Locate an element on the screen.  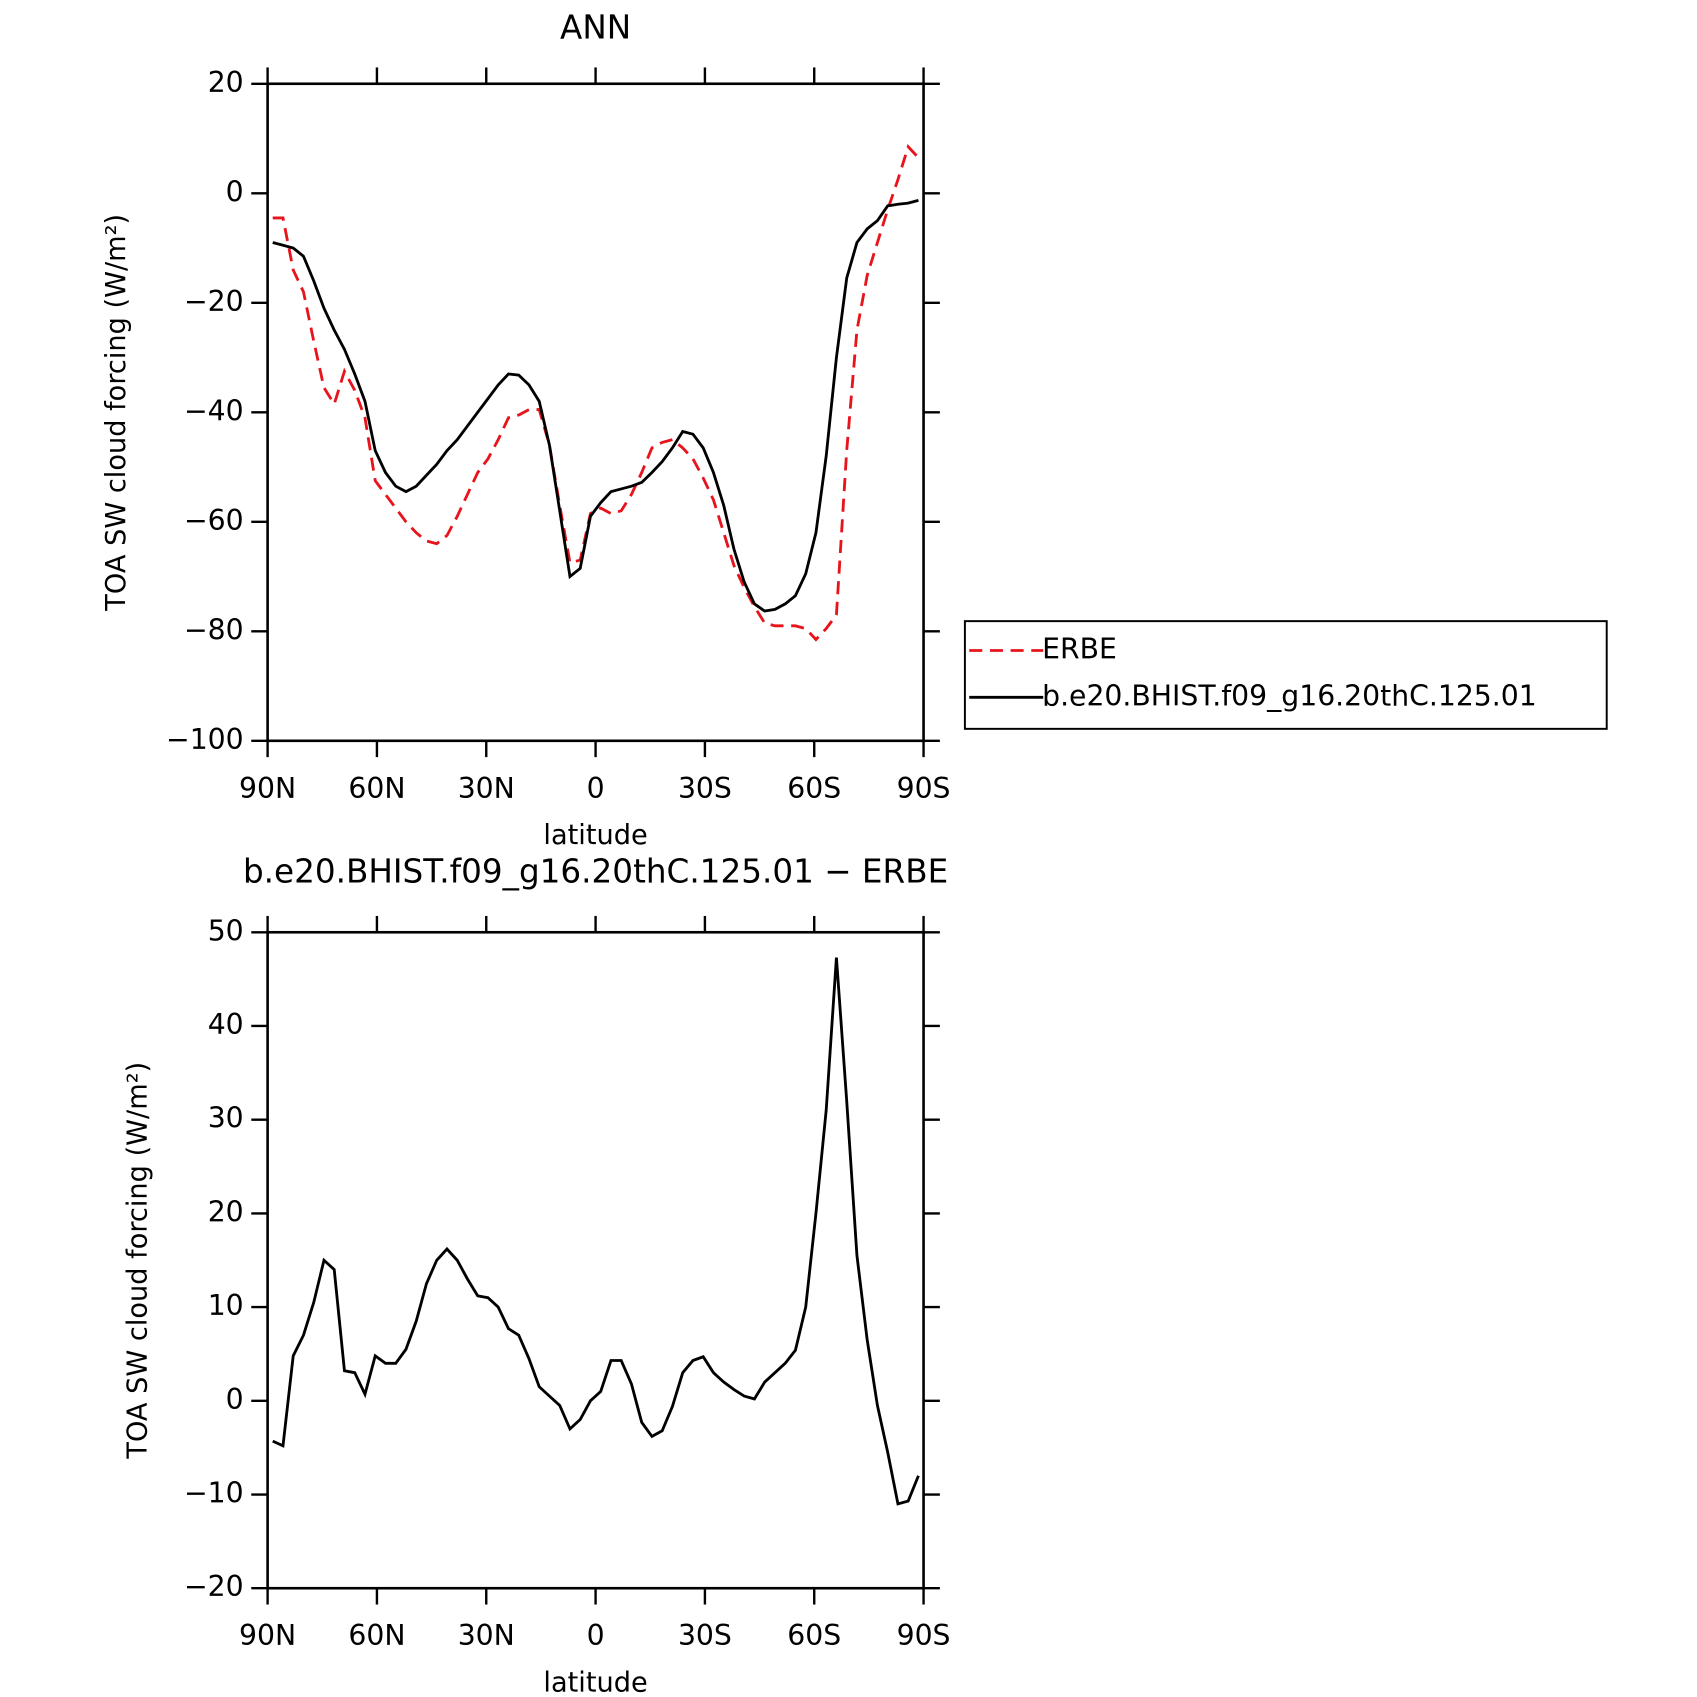
y-tick-label: −80 is located at coordinates (214, 629).